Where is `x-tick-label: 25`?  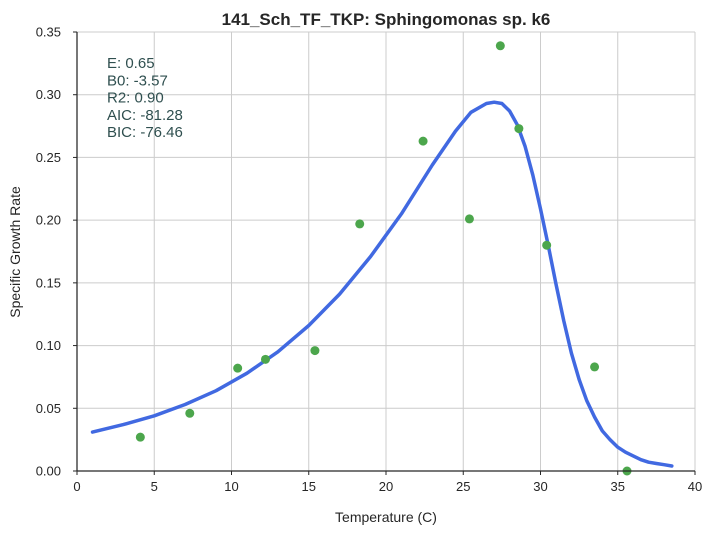 x-tick-label: 25 is located at coordinates (463, 486).